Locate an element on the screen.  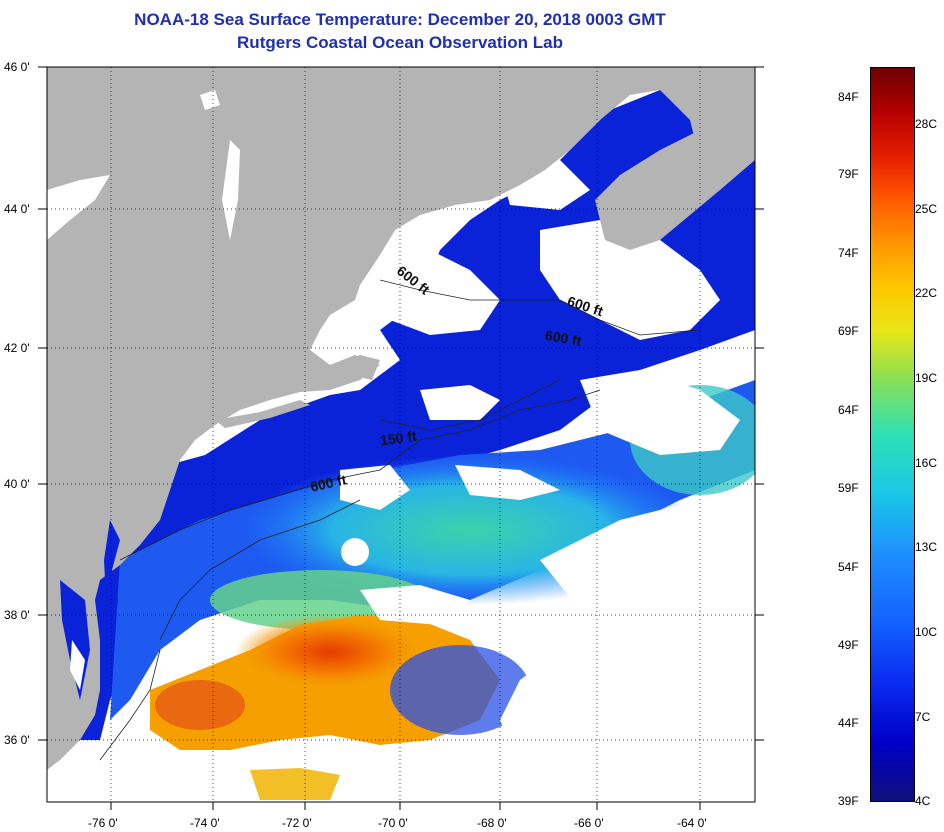
colorbar-c-label: 22C is located at coordinates (926, 293).